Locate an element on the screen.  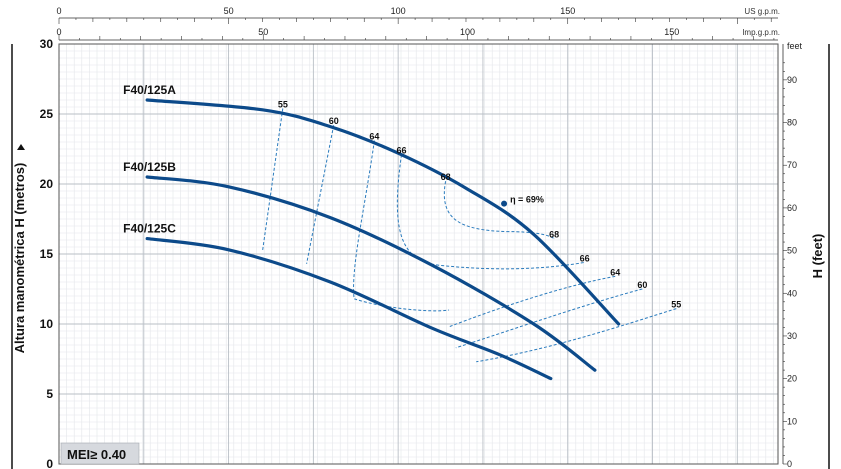
feet-unit: feet is located at coordinates (795, 46).